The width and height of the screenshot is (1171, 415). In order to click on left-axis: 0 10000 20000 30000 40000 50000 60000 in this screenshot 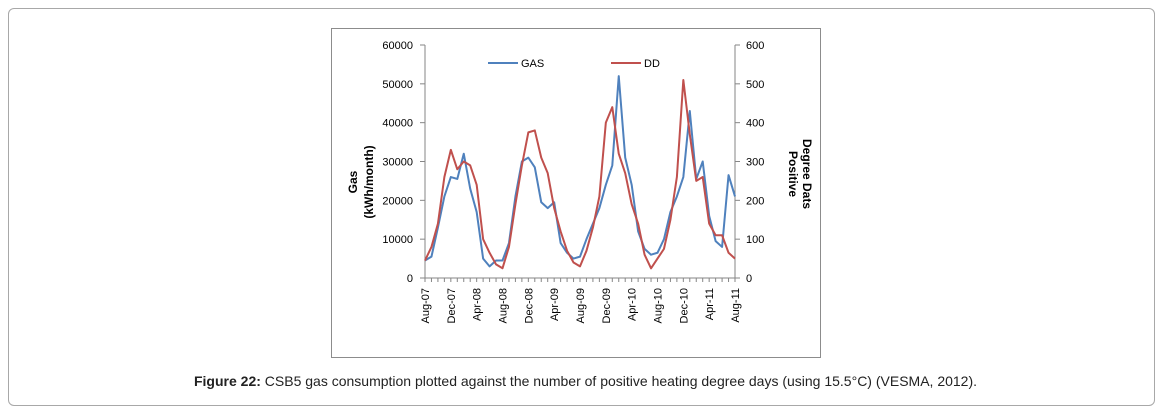, I will do `click(404, 162)`.